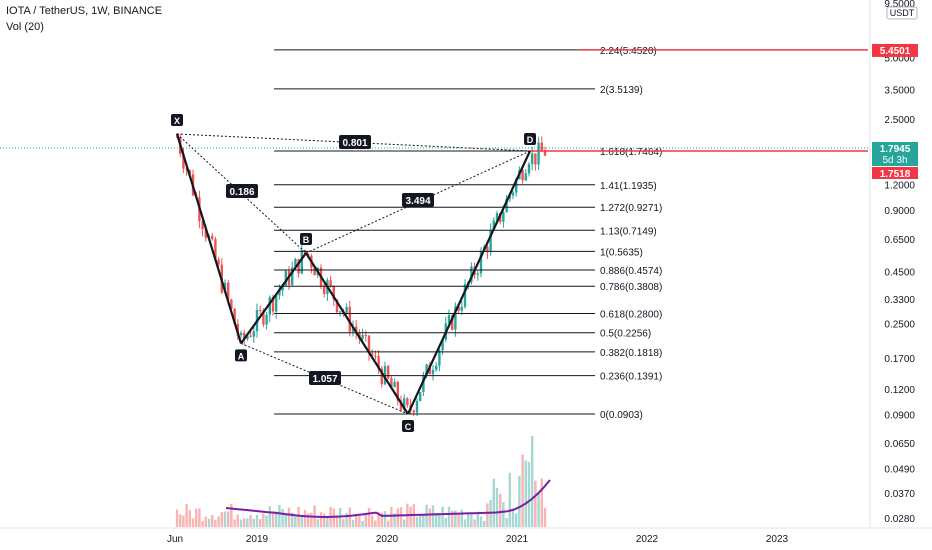 This screenshot has width=932, height=550. What do you see at coordinates (899, 519) in the screenshot?
I see `price-tick-label: 0.0280` at bounding box center [899, 519].